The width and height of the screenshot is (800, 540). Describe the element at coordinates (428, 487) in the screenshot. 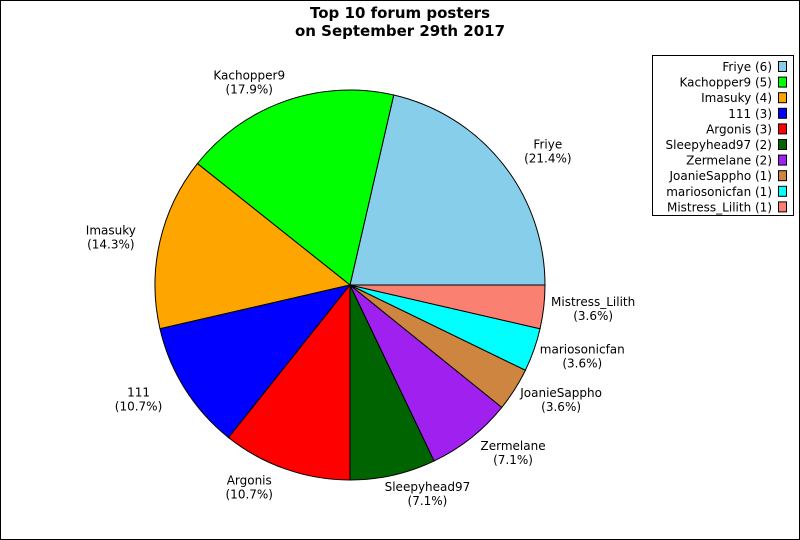

I see `slice-label: Sleepyhead97` at that location.